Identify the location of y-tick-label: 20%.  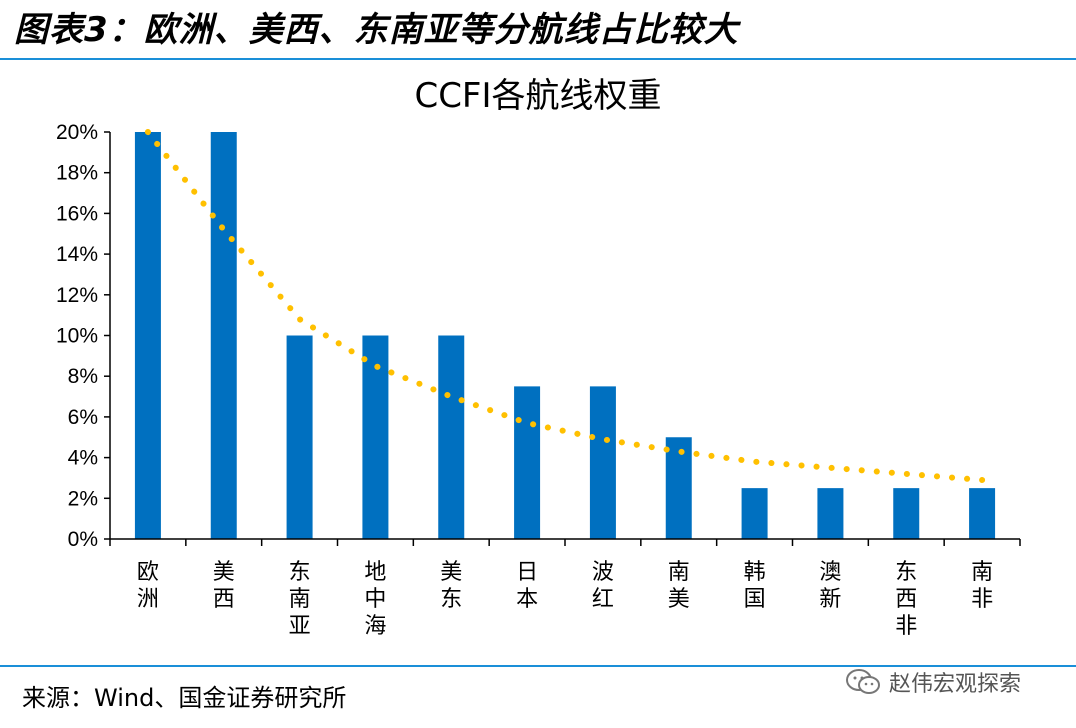
(77, 132).